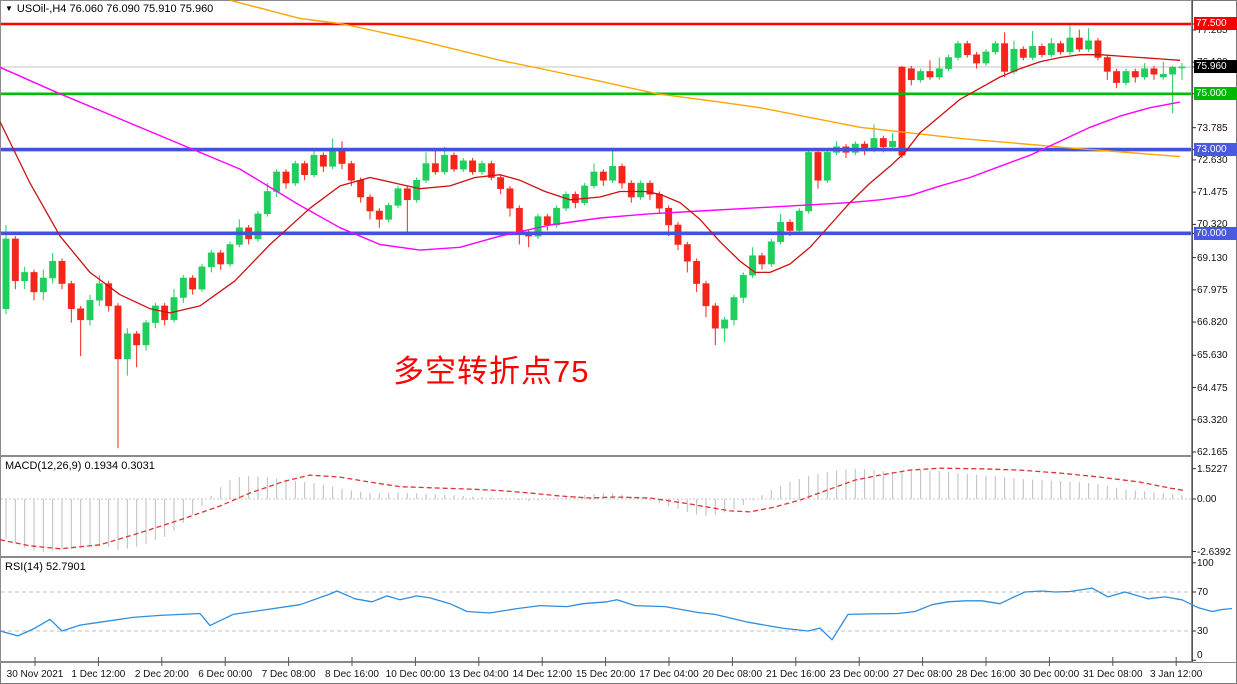  I want to click on symbol-dropdown-icon: ▼, so click(9, 8).